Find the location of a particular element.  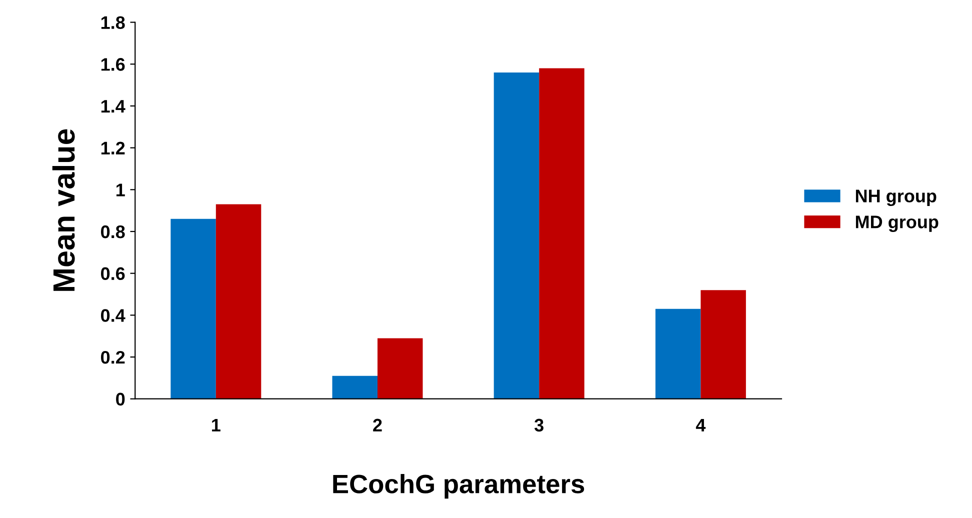

y-tick-label: 0.4 is located at coordinates (113, 315).